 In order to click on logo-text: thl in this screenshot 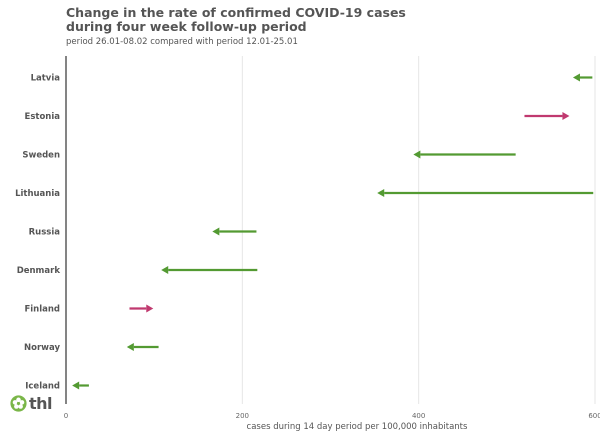, I will do `click(41, 403)`.